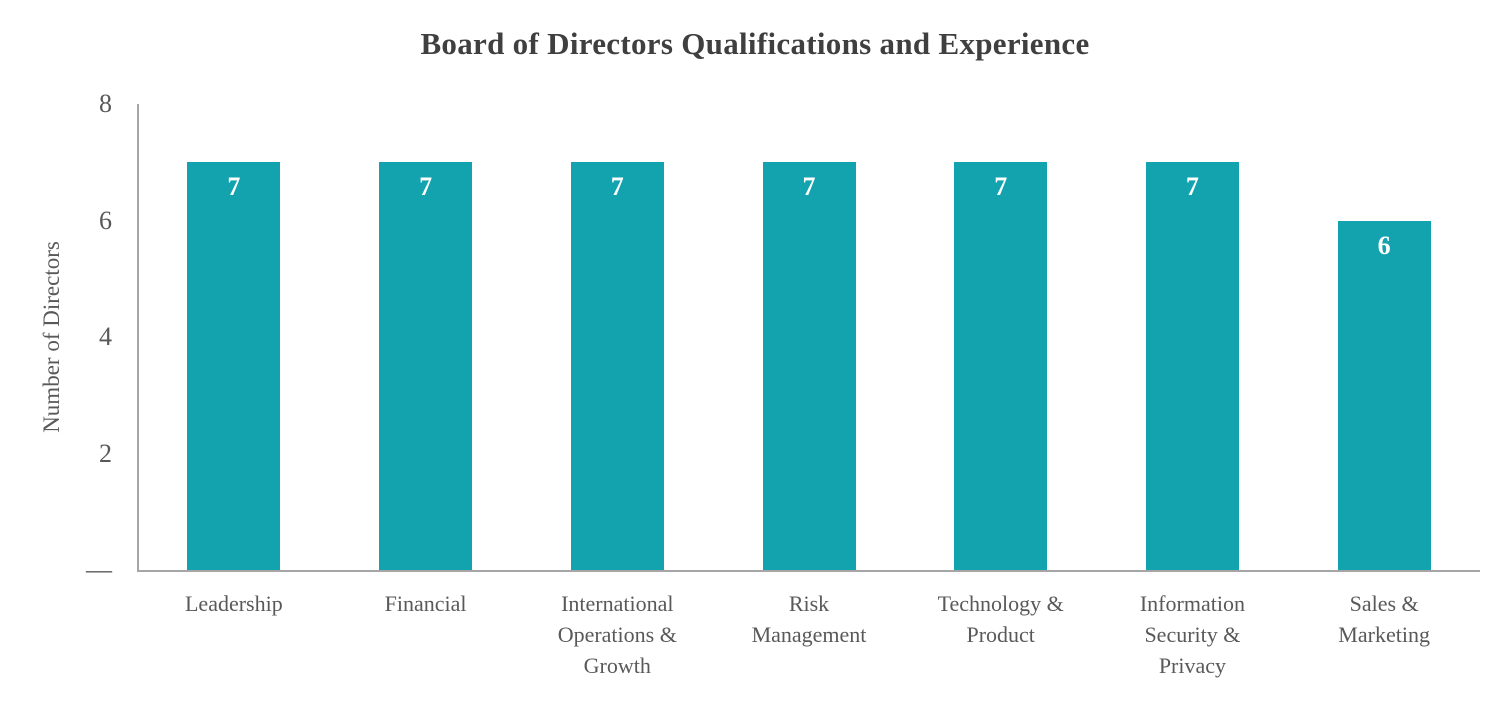 The height and width of the screenshot is (708, 1510). I want to click on y-axis-tick-label: 8, so click(105, 103).